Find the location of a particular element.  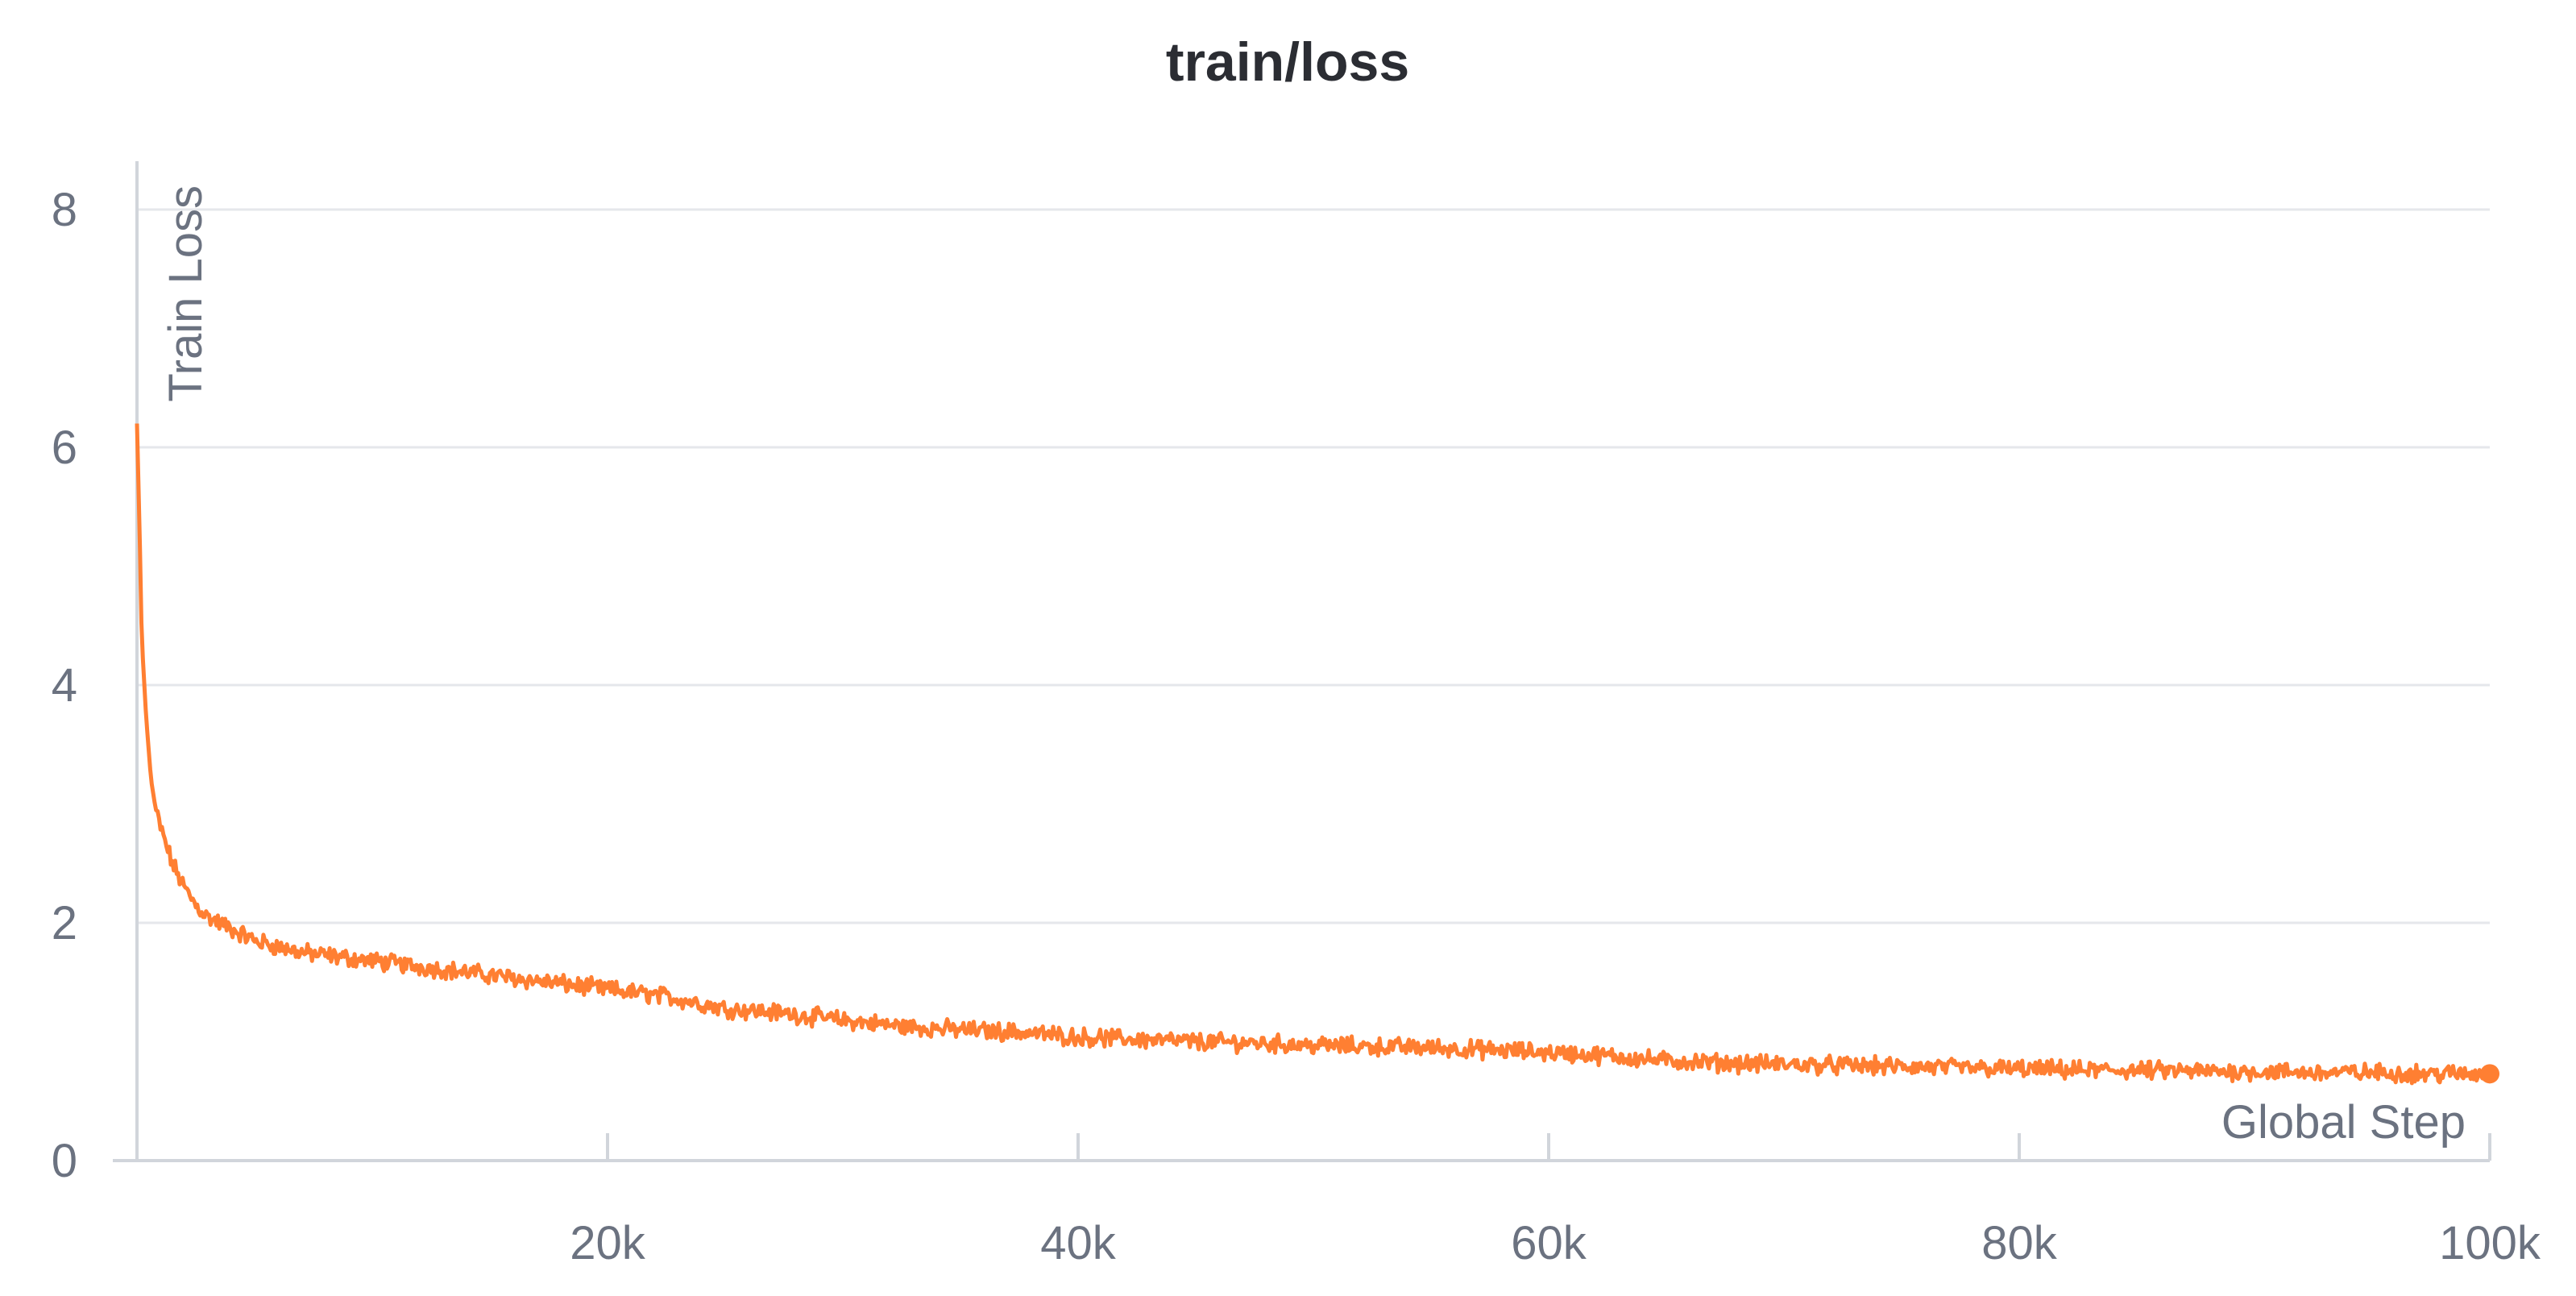

y-axis-label: Train Loss is located at coordinates (186, 293).